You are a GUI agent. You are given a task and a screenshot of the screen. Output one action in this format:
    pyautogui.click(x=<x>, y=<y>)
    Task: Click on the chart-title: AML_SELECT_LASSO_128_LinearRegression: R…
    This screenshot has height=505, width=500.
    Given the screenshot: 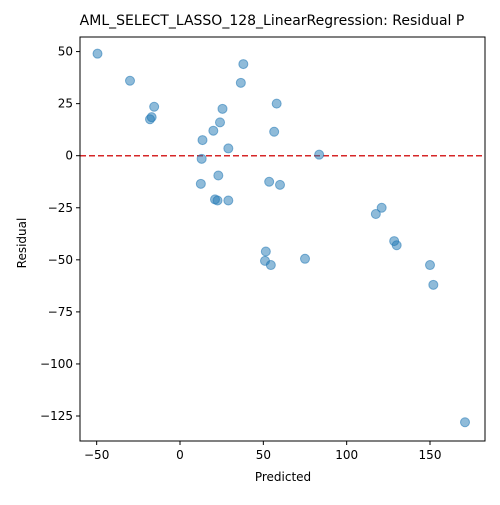 What is the action you would take?
    pyautogui.click(x=272, y=21)
    